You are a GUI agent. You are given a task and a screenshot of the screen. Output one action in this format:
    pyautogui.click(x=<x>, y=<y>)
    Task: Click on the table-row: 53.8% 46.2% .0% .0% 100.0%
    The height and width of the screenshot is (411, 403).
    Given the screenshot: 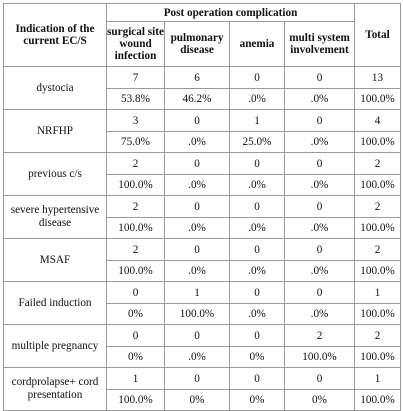 What is the action you would take?
    pyautogui.click(x=202, y=99)
    